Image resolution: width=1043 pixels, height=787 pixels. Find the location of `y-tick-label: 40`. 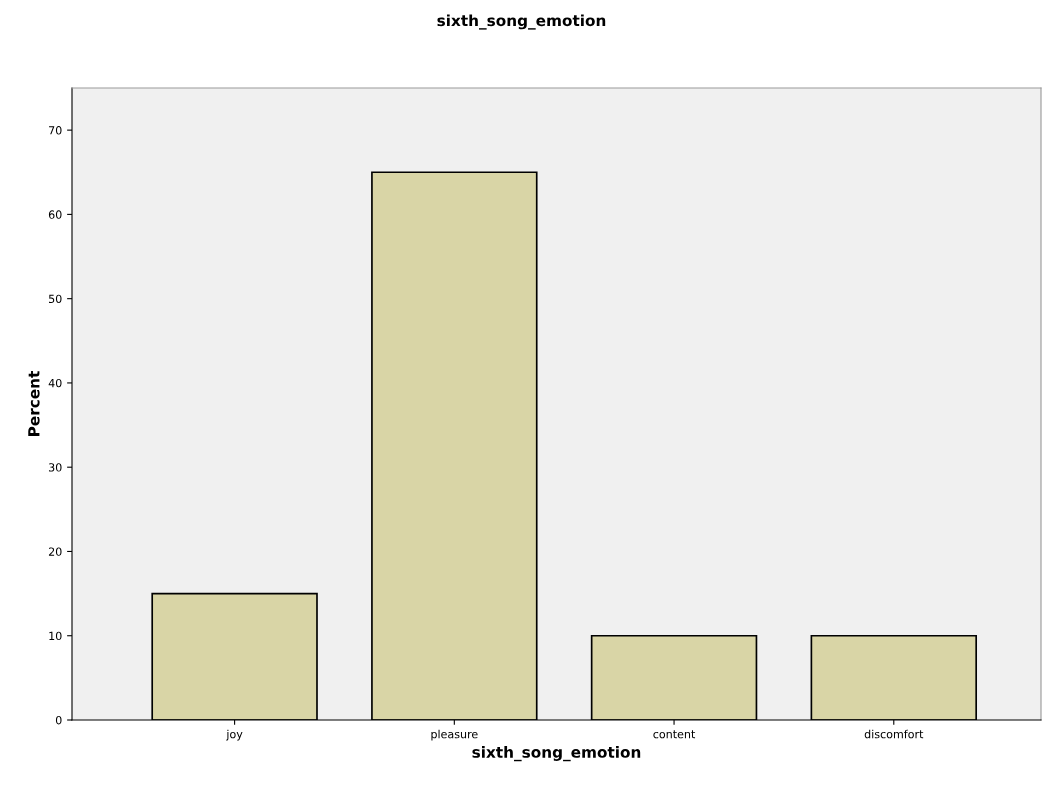

y-tick-label: 40 is located at coordinates (55, 383).